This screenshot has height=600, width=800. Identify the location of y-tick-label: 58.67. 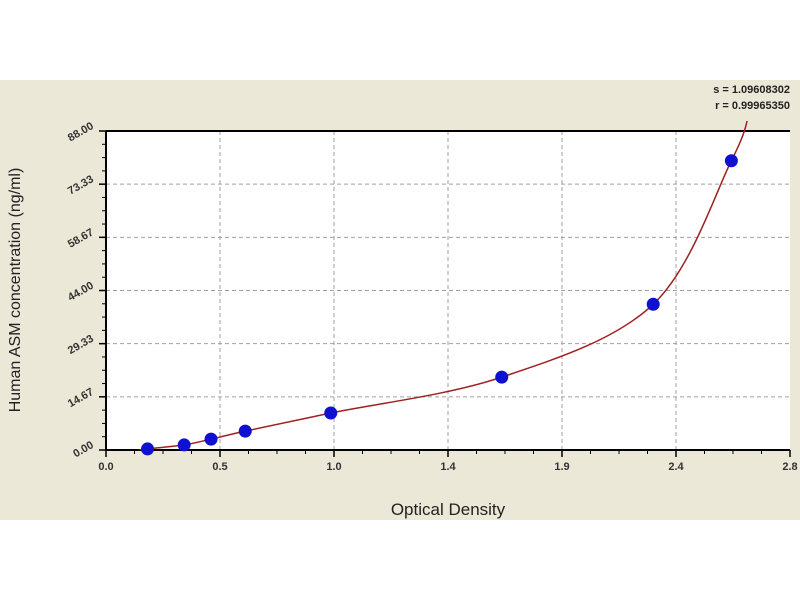
(81, 239).